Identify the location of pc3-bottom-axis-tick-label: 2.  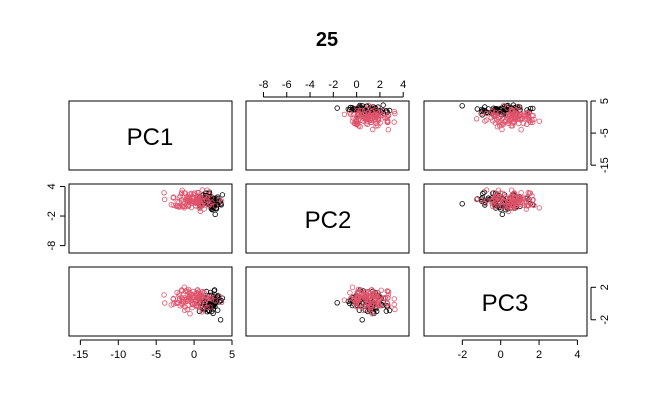
(539, 355).